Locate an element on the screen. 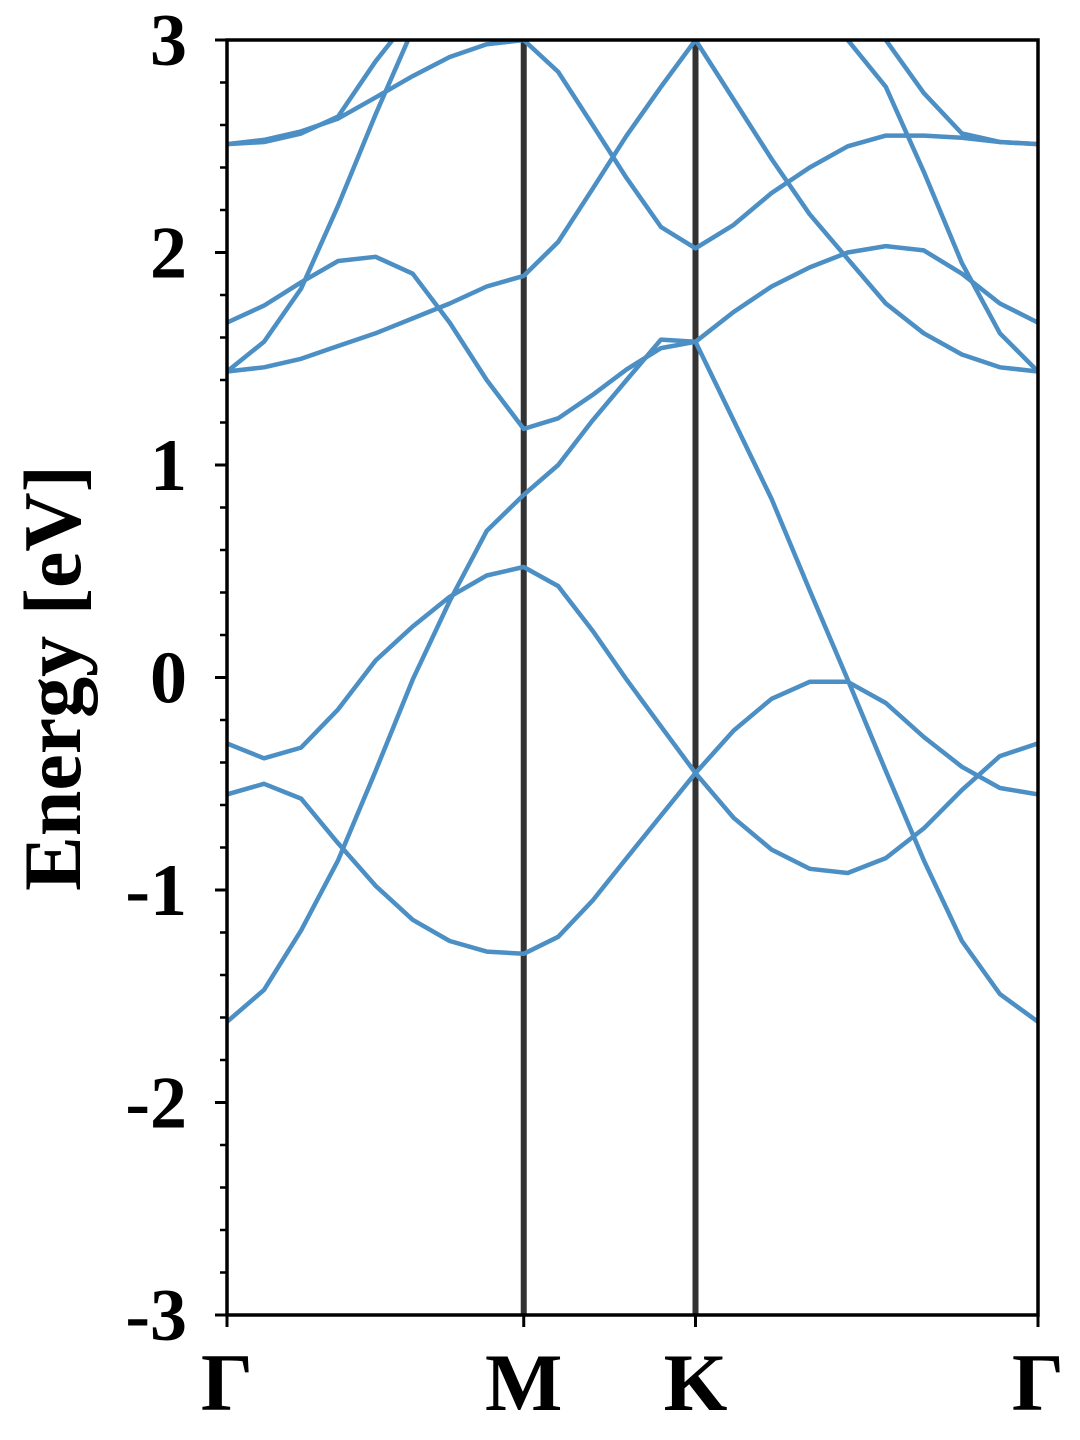 The image size is (1080, 1440). x-tick-label: K is located at coordinates (696, 1382).